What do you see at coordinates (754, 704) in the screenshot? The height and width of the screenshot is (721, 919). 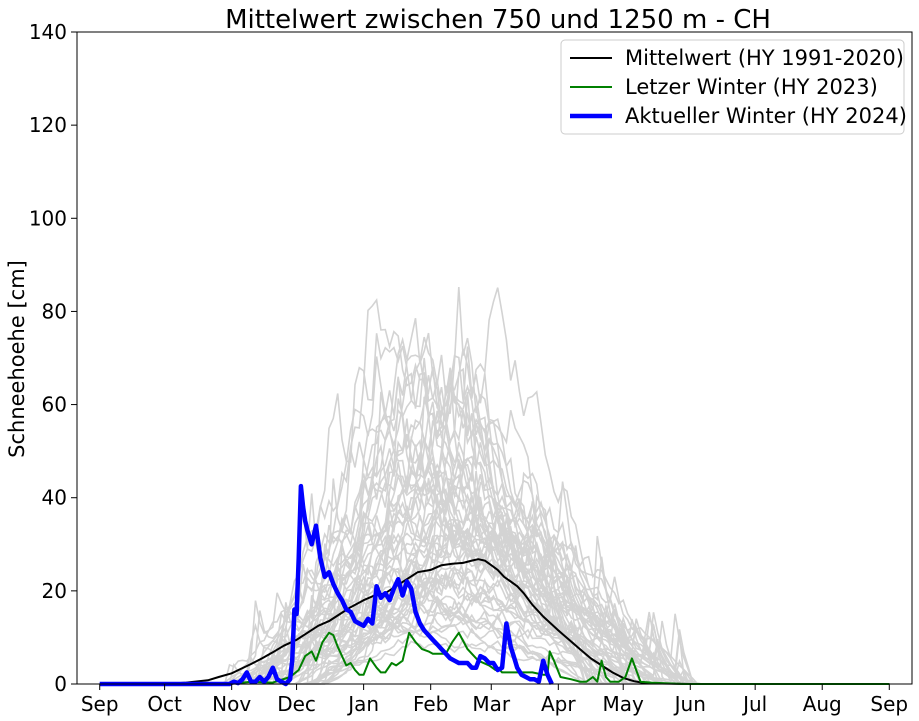 I see `x-tick-label: Jul` at bounding box center [754, 704].